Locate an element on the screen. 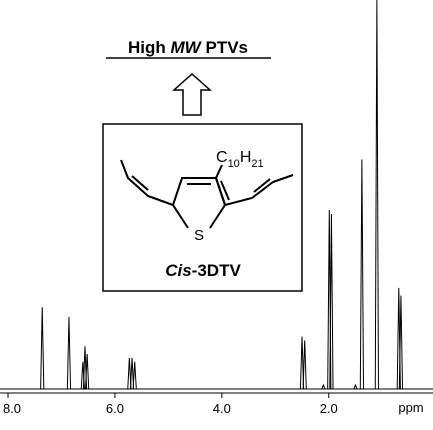 The width and height of the screenshot is (433, 430). atom: H is located at coordinates (246, 157).